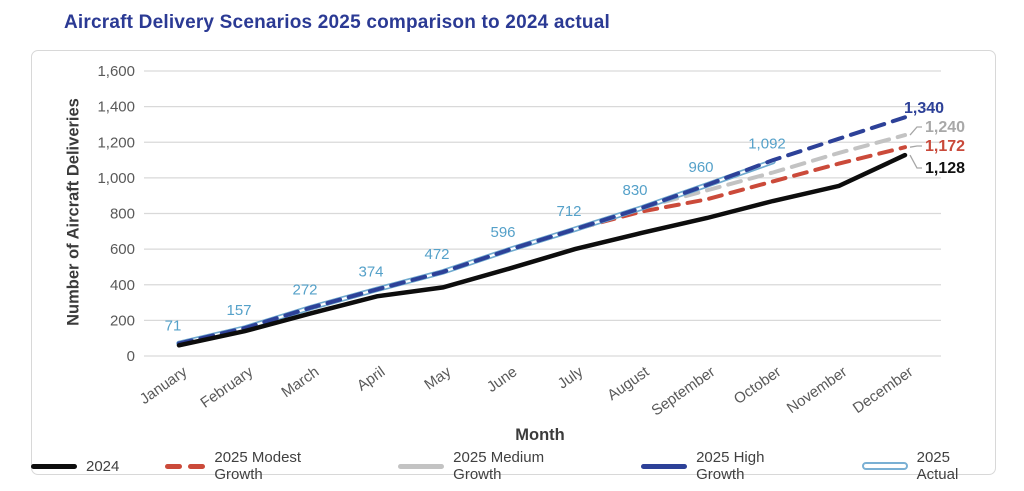  What do you see at coordinates (571, 378) in the screenshot?
I see `x-tick-label: July` at bounding box center [571, 378].